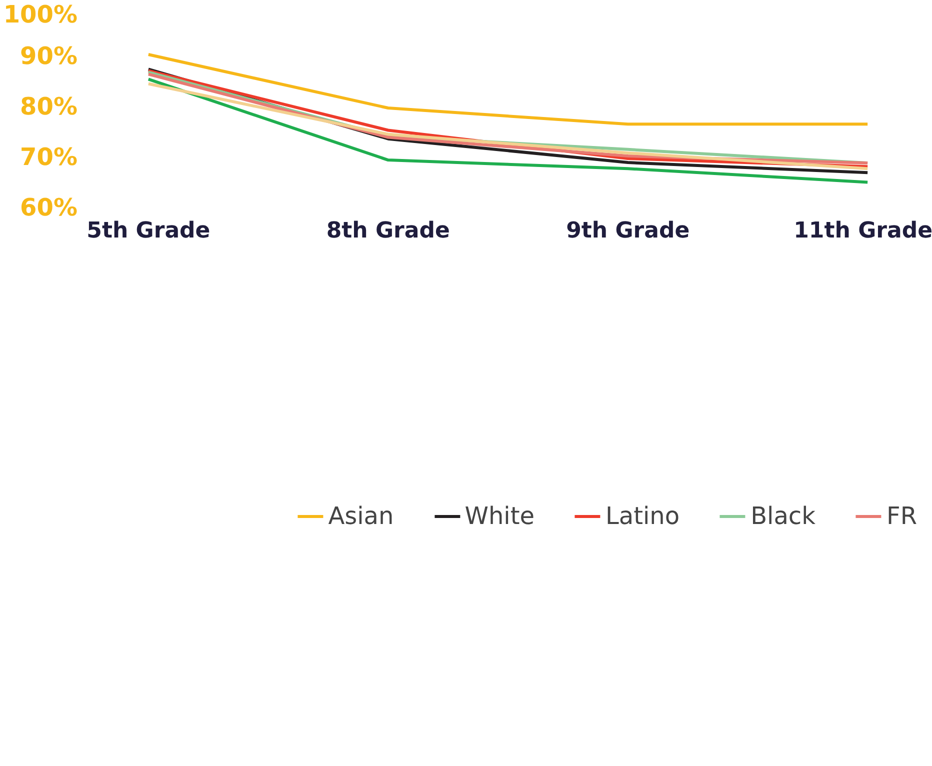 The height and width of the screenshot is (766, 932). Describe the element at coordinates (783, 516) in the screenshot. I see `legend-label: Black` at that location.